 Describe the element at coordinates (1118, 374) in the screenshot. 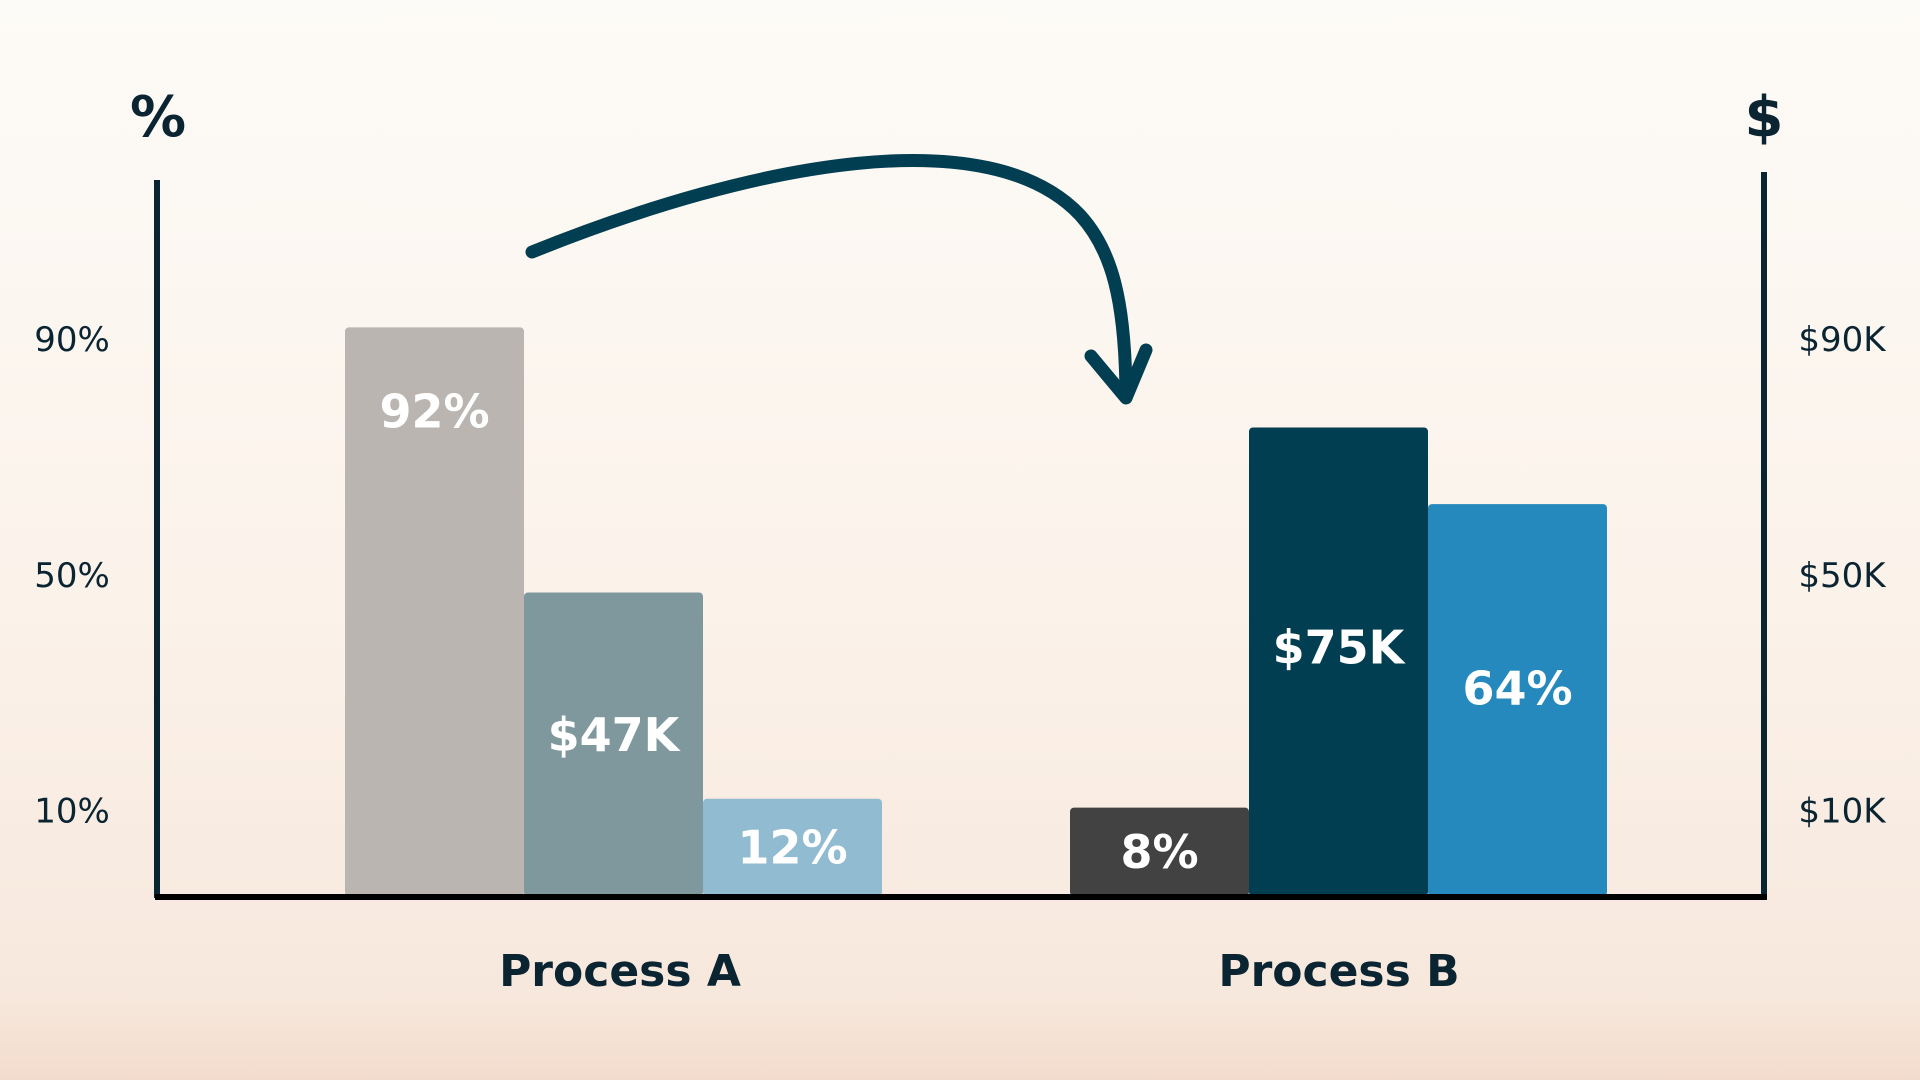

I see `arrow-head` at that location.